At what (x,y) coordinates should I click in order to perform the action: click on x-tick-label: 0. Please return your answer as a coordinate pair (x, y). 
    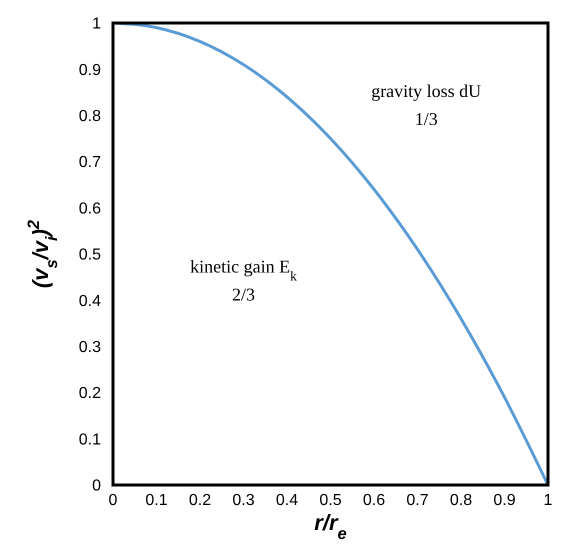
    Looking at the image, I should click on (113, 500).